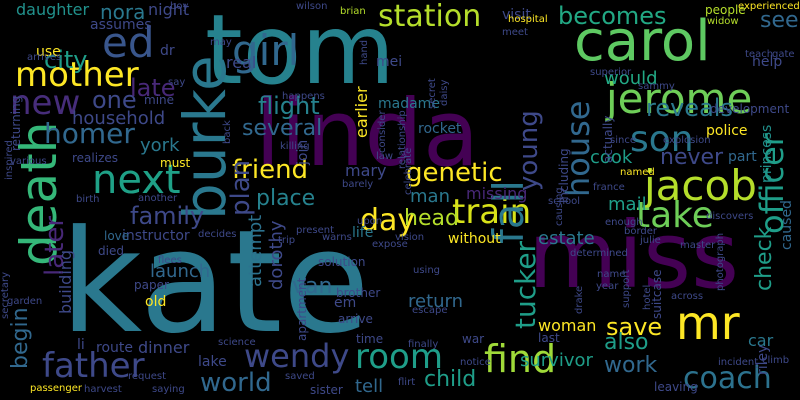 Image resolution: width=800 pixels, height=400 pixels. What do you see at coordinates (151, 285) in the screenshot?
I see `word-paper: paper` at bounding box center [151, 285].